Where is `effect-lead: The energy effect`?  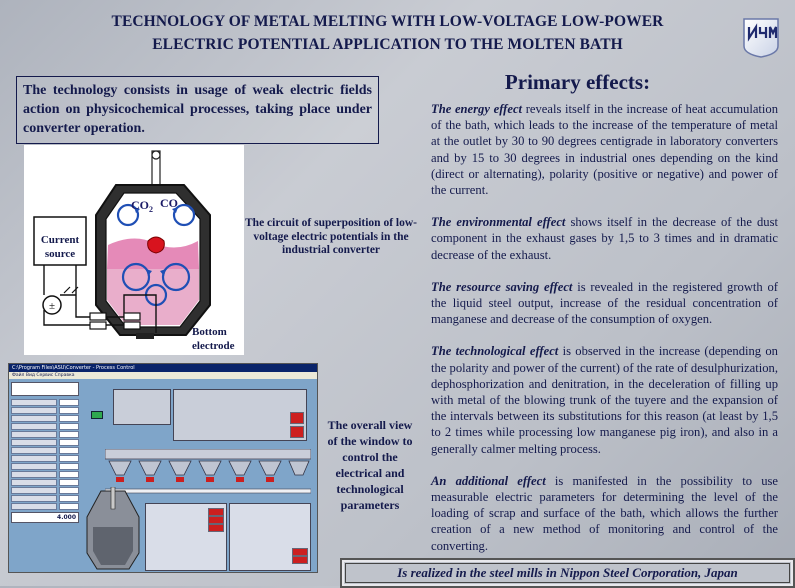 effect-lead: The energy effect is located at coordinates (477, 109).